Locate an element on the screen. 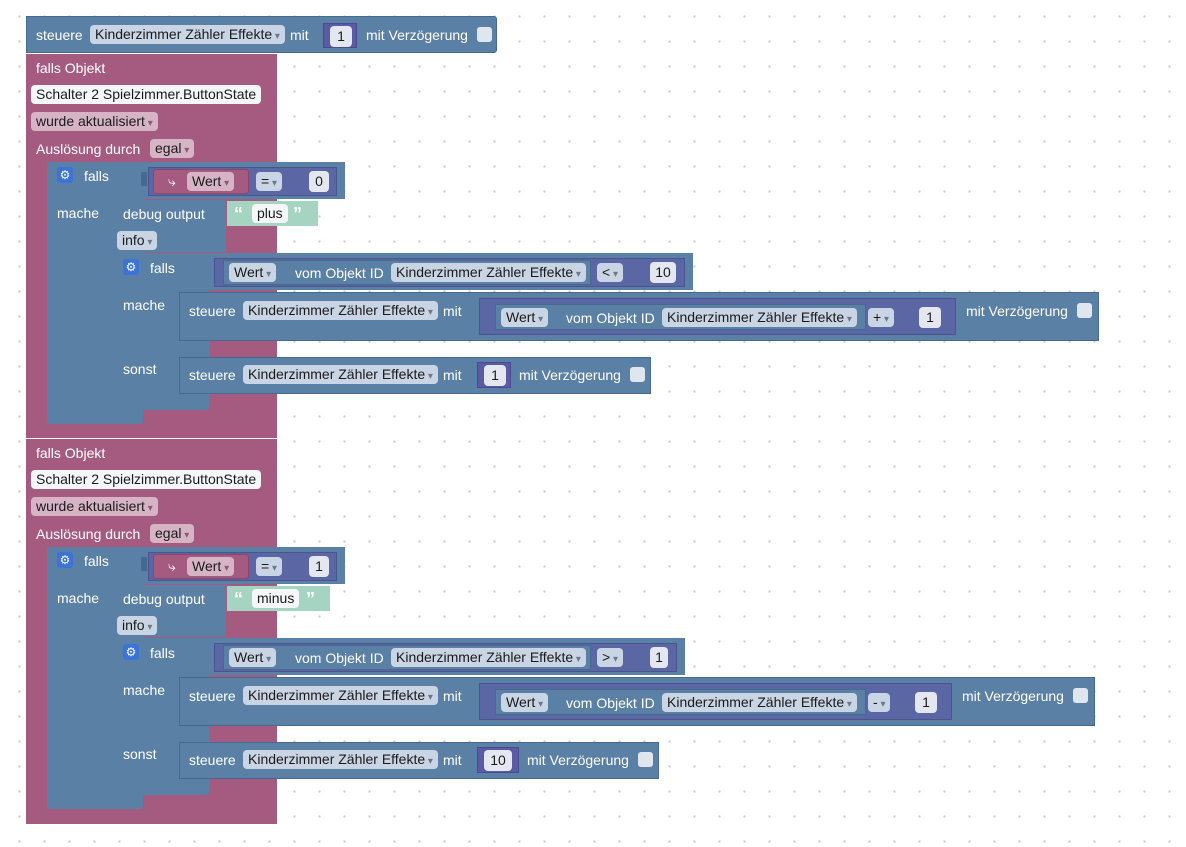 The width and height of the screenshot is (1186, 847). math-operator-dropdown: - is located at coordinates (879, 702).